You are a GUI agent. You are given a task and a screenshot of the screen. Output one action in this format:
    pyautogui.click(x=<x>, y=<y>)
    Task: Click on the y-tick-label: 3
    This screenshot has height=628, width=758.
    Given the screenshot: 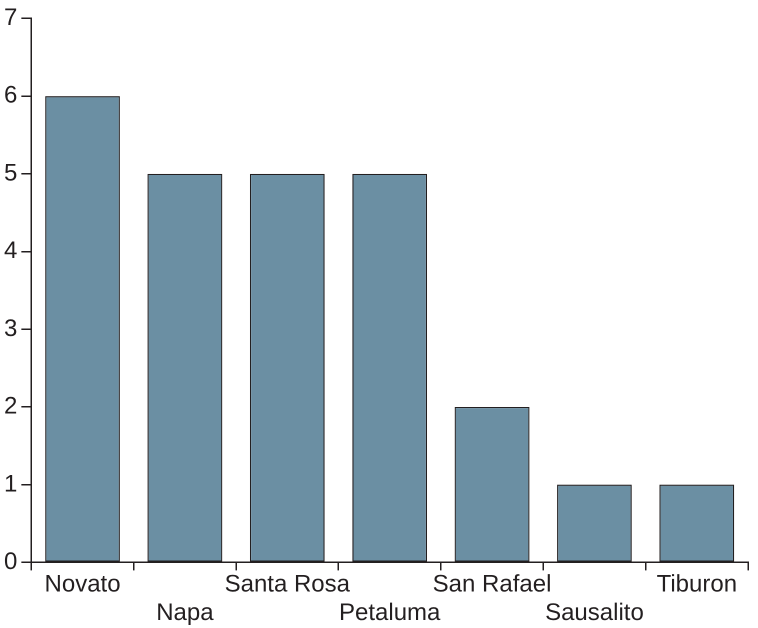 What is the action you would take?
    pyautogui.click(x=11, y=328)
    